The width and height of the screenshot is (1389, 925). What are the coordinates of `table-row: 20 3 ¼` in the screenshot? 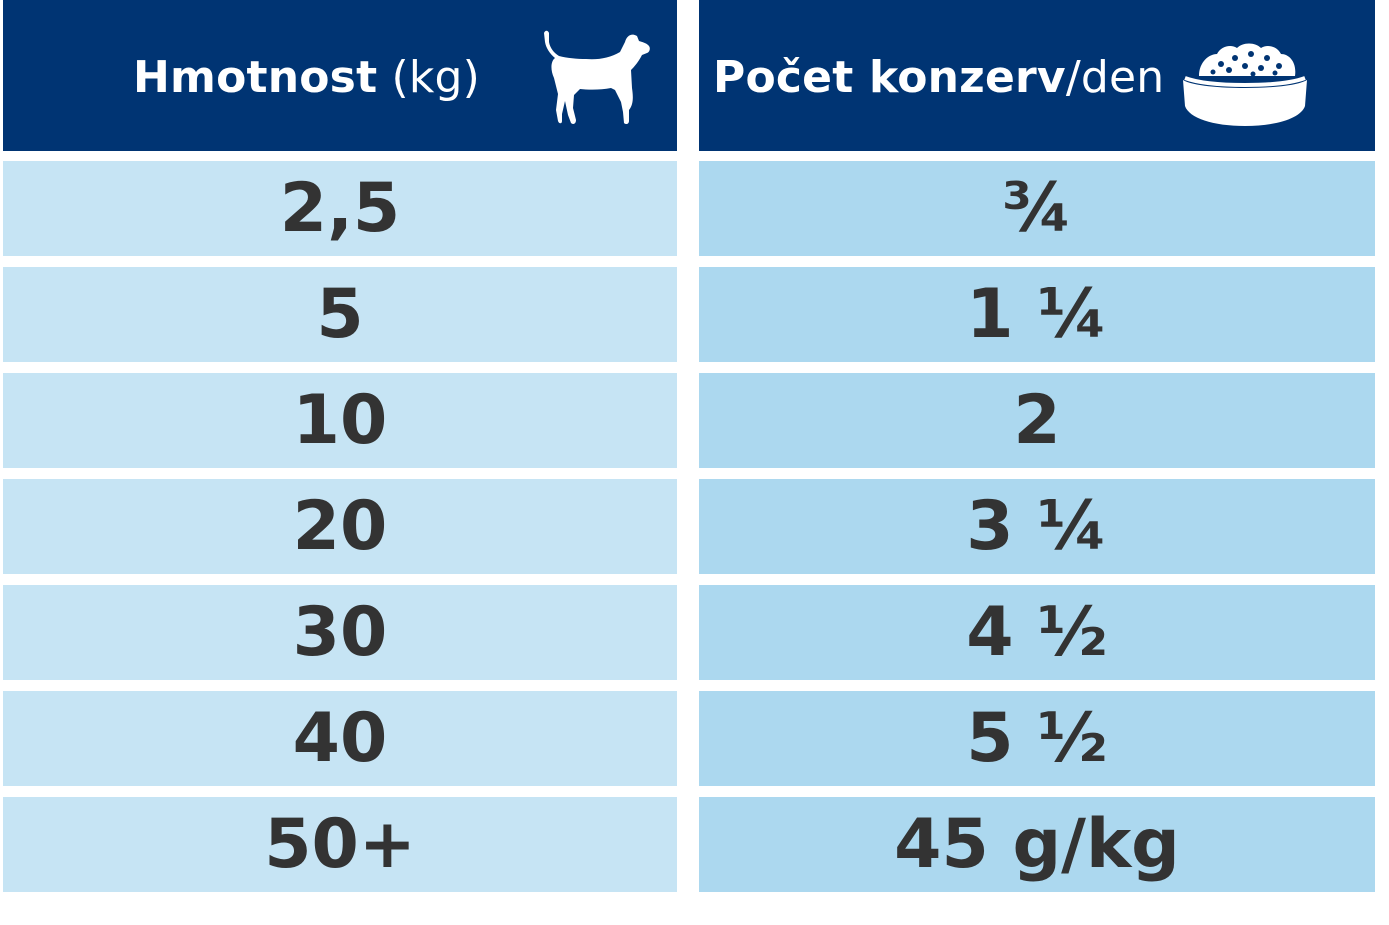 It's located at (689, 526).